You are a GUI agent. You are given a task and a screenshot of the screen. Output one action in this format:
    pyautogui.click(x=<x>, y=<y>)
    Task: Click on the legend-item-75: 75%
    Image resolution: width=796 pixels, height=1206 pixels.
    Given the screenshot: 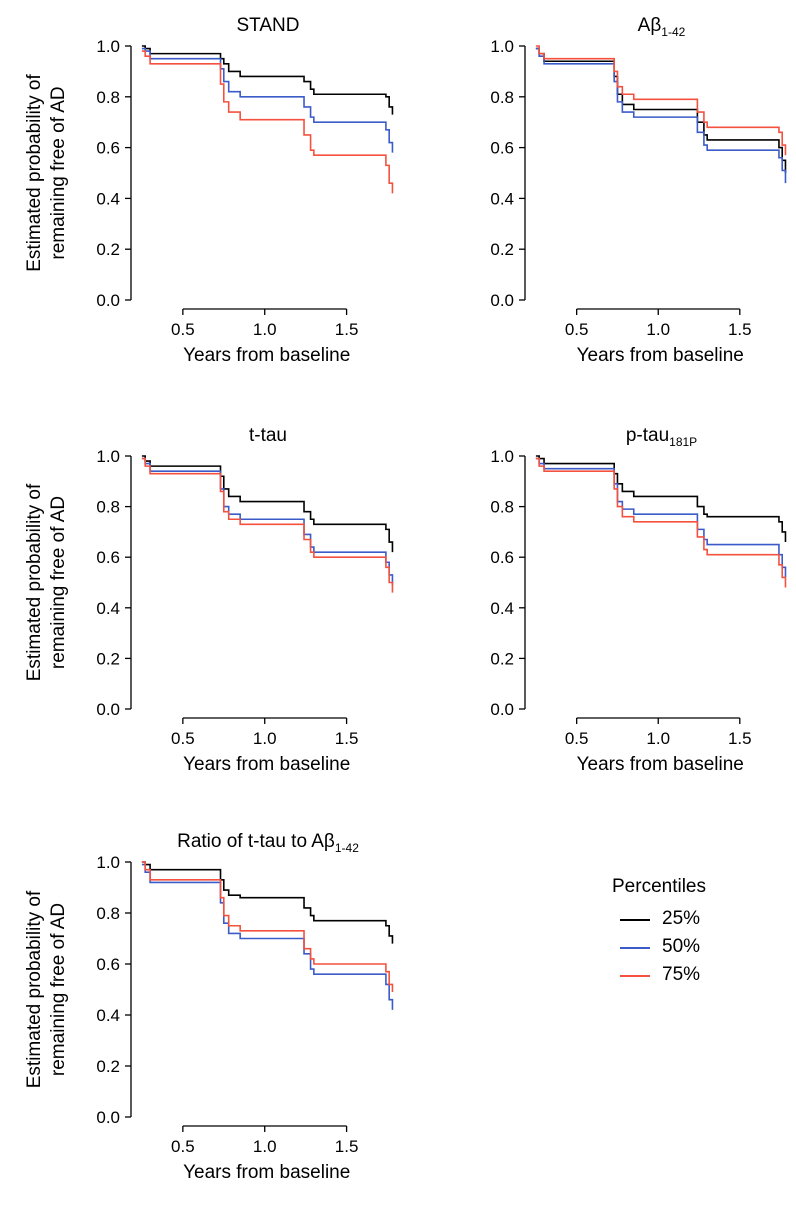 What is the action you would take?
    pyautogui.click(x=690, y=975)
    